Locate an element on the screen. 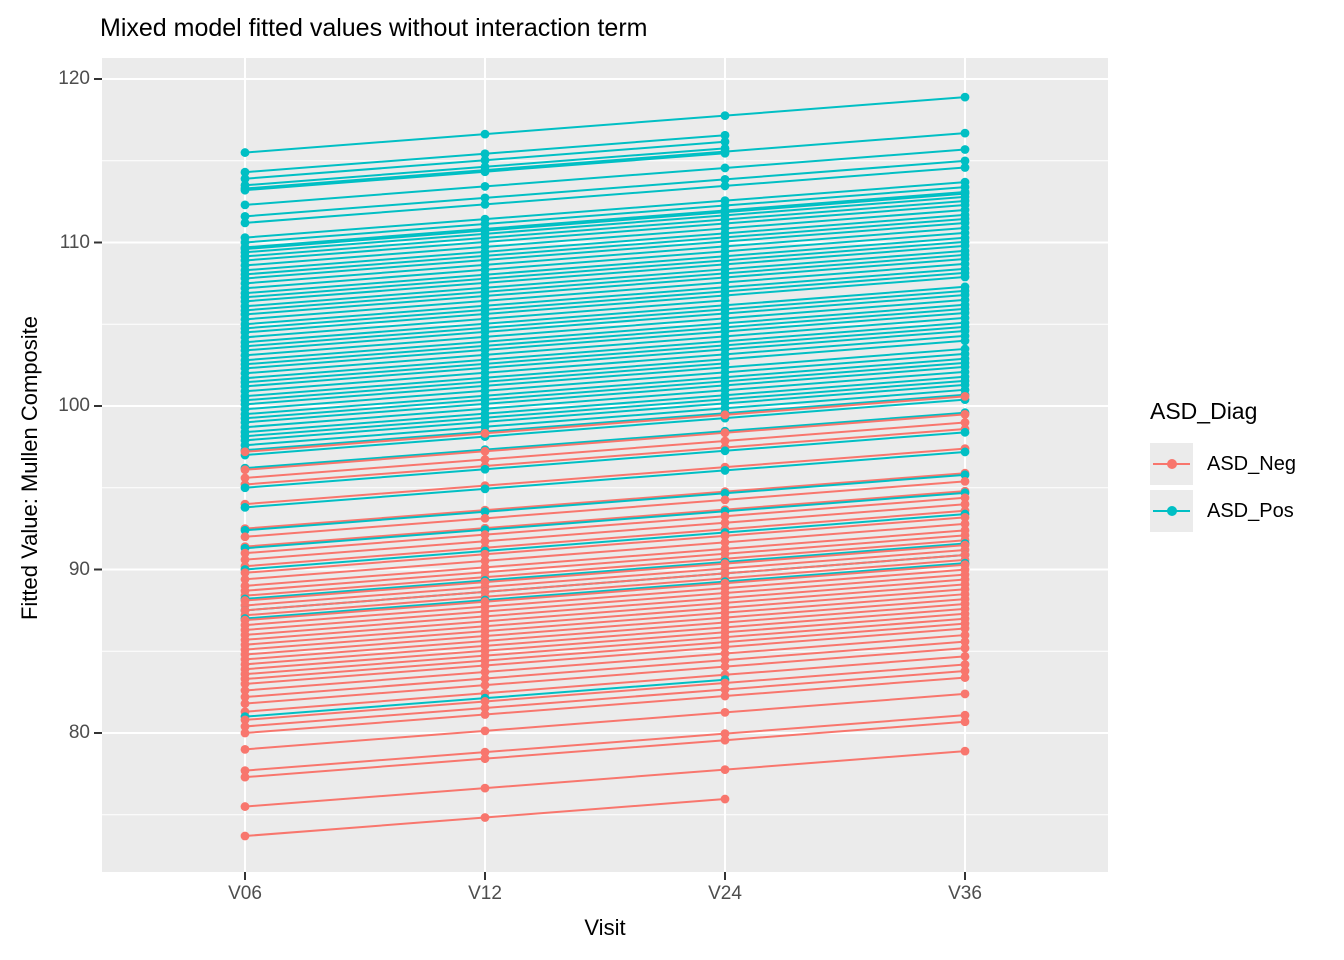 Image resolution: width=1344 pixels, height=960 pixels. legend-entry-asd-pos: ASD_Pos is located at coordinates (1223, 511).